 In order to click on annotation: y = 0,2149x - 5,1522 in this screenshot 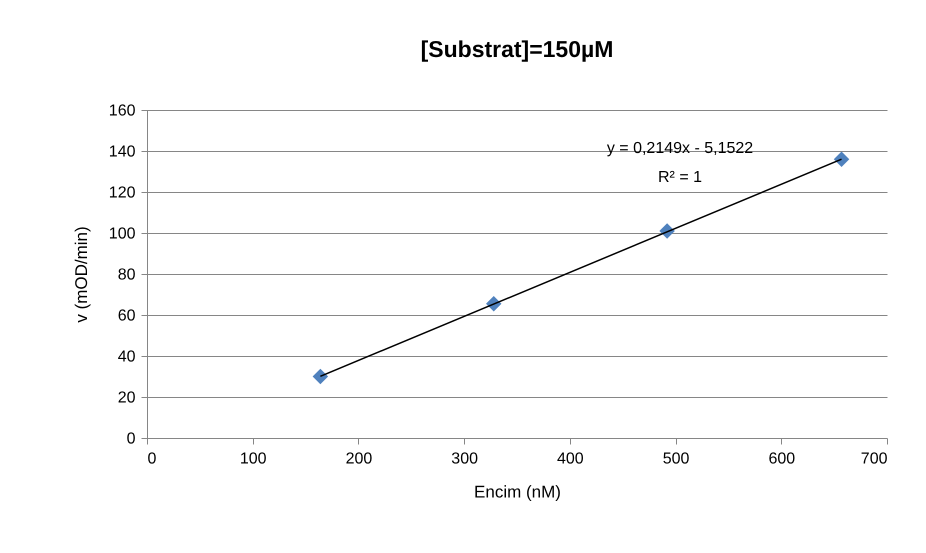, I will do `click(680, 148)`.